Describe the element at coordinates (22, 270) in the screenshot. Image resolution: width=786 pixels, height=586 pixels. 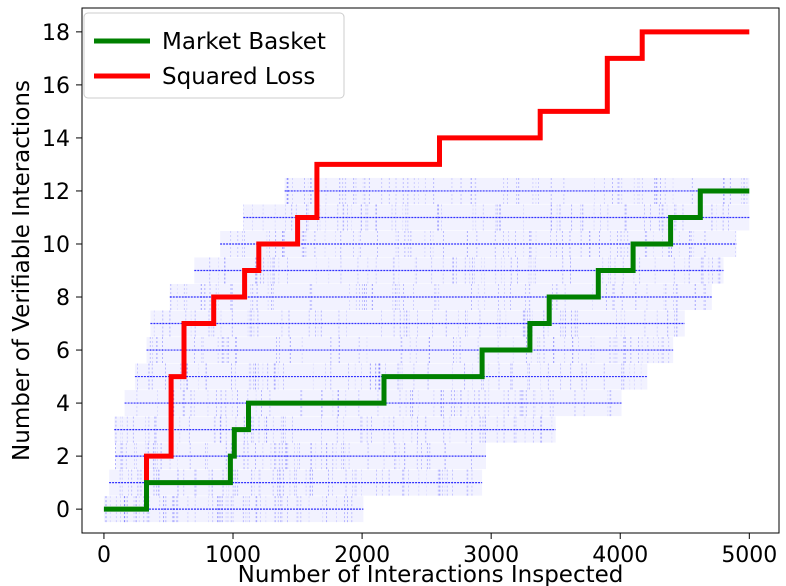
I see `y-axis-label: Number of Verifiable Interactions` at that location.